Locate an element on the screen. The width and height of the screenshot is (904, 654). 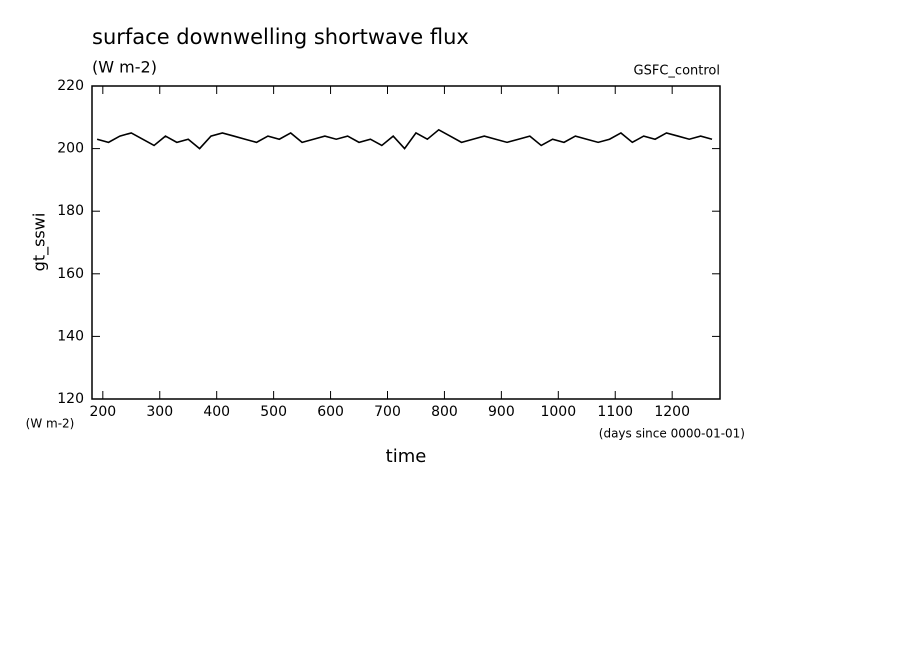
x-tick-label: 900 is located at coordinates (501, 412).